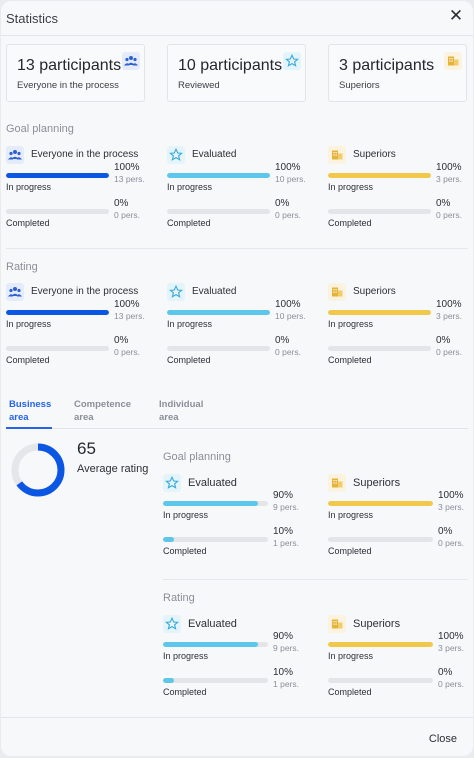 This screenshot has height=758, width=474. I want to click on card-count: 13 participants, so click(69, 65).